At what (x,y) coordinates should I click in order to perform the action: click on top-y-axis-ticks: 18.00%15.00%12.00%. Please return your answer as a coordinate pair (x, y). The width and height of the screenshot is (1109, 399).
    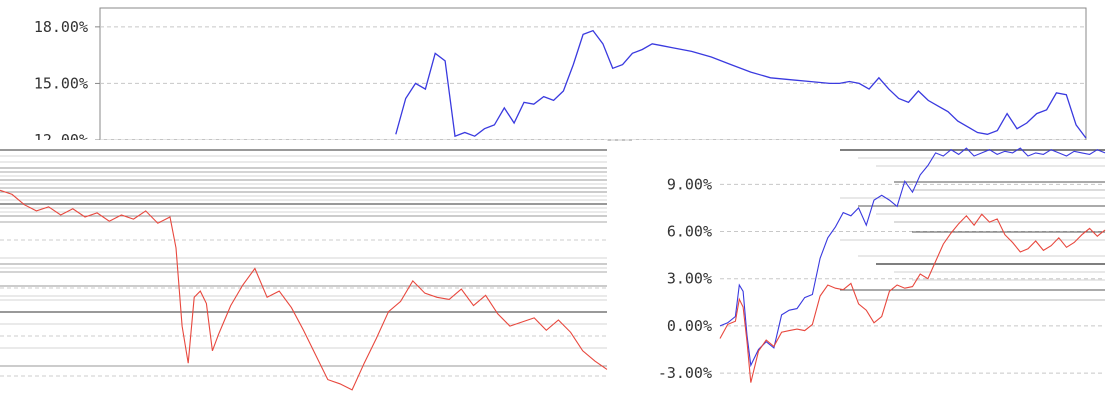
    Looking at the image, I should click on (67, 83).